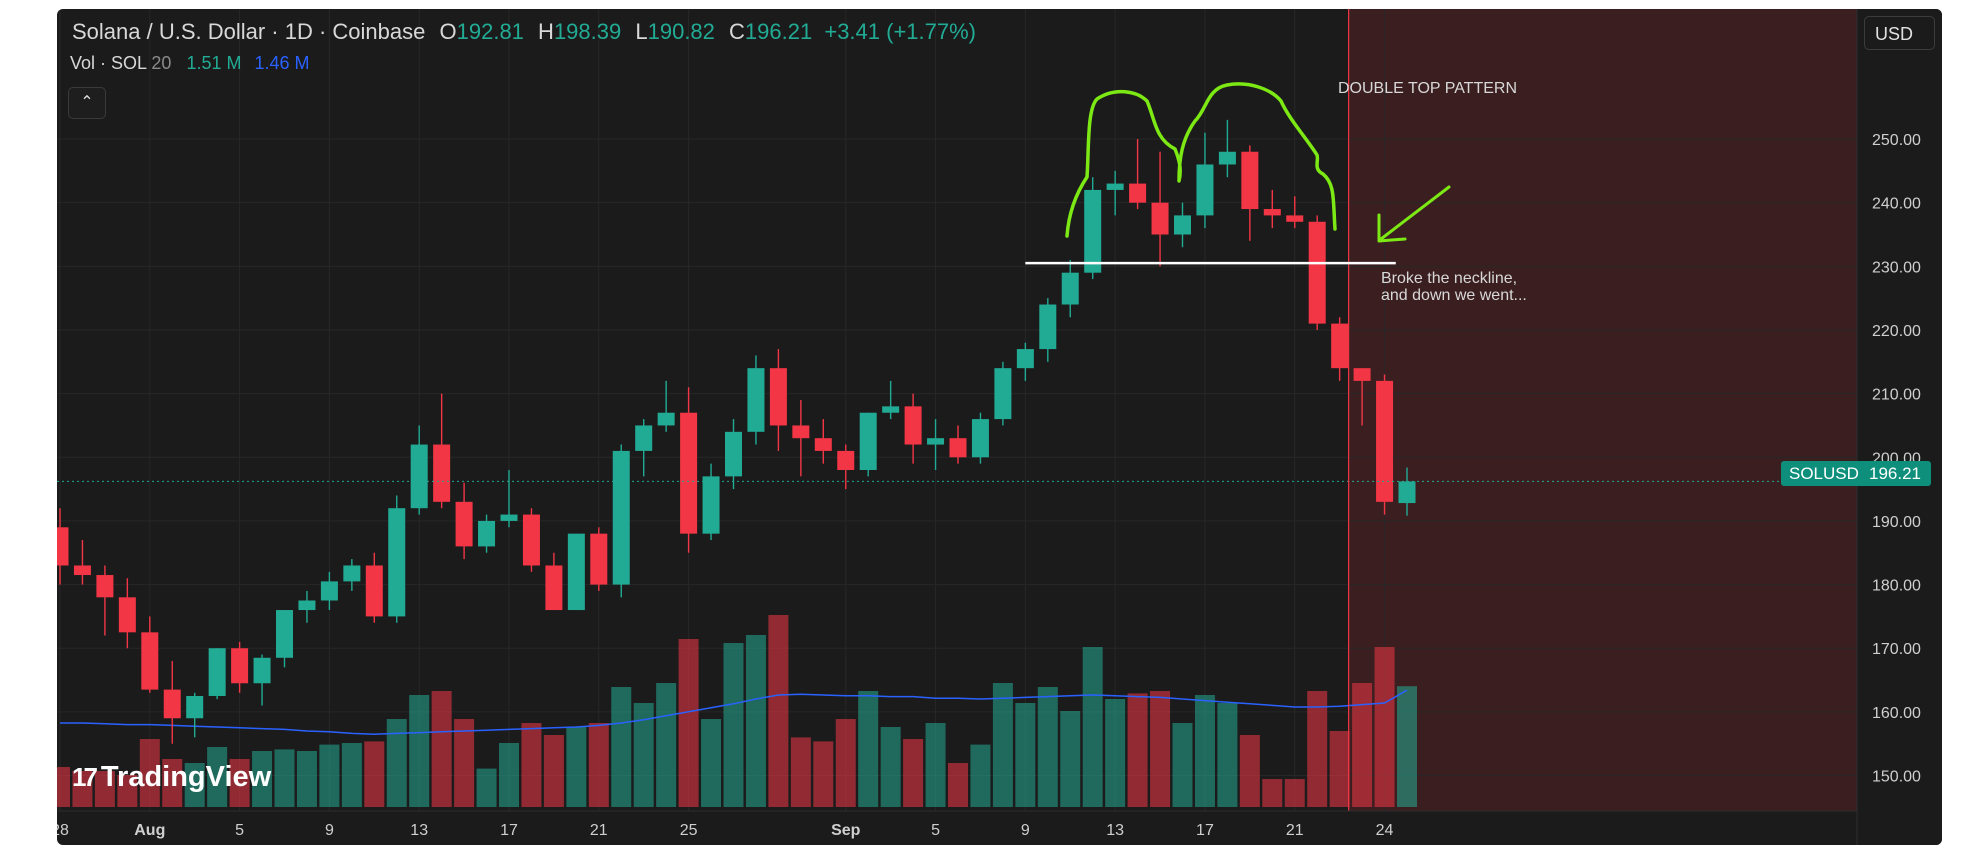  What do you see at coordinates (846, 830) in the screenshot?
I see `x-tick-label: Sep` at bounding box center [846, 830].